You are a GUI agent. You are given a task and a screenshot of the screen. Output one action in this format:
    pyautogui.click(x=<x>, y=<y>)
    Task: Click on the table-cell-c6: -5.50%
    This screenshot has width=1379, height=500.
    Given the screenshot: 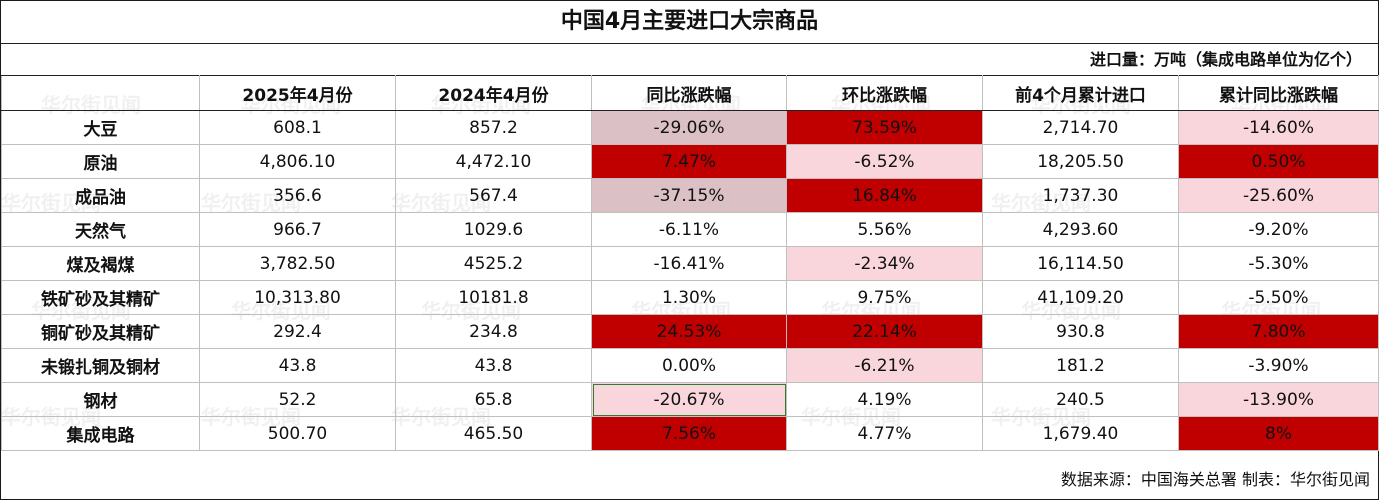 What is the action you would take?
    pyautogui.click(x=1278, y=297)
    